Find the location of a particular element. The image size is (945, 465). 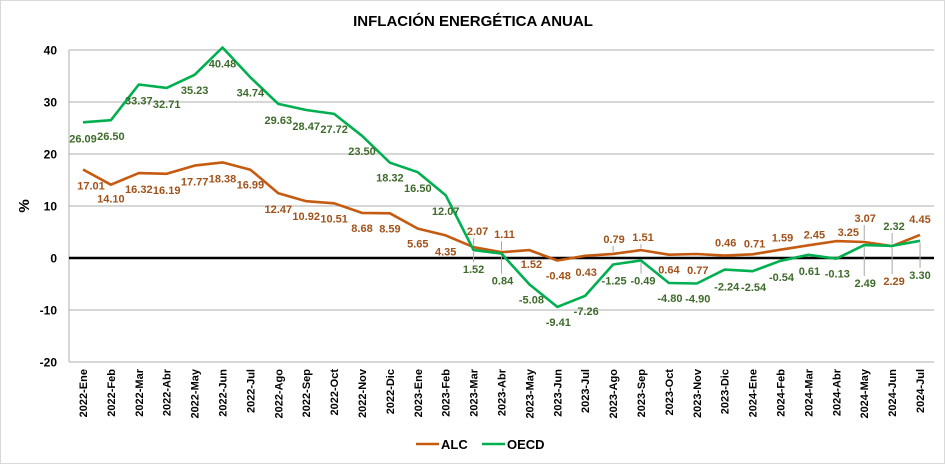

x-tick-label: 2024-Jun is located at coordinates (893, 393).